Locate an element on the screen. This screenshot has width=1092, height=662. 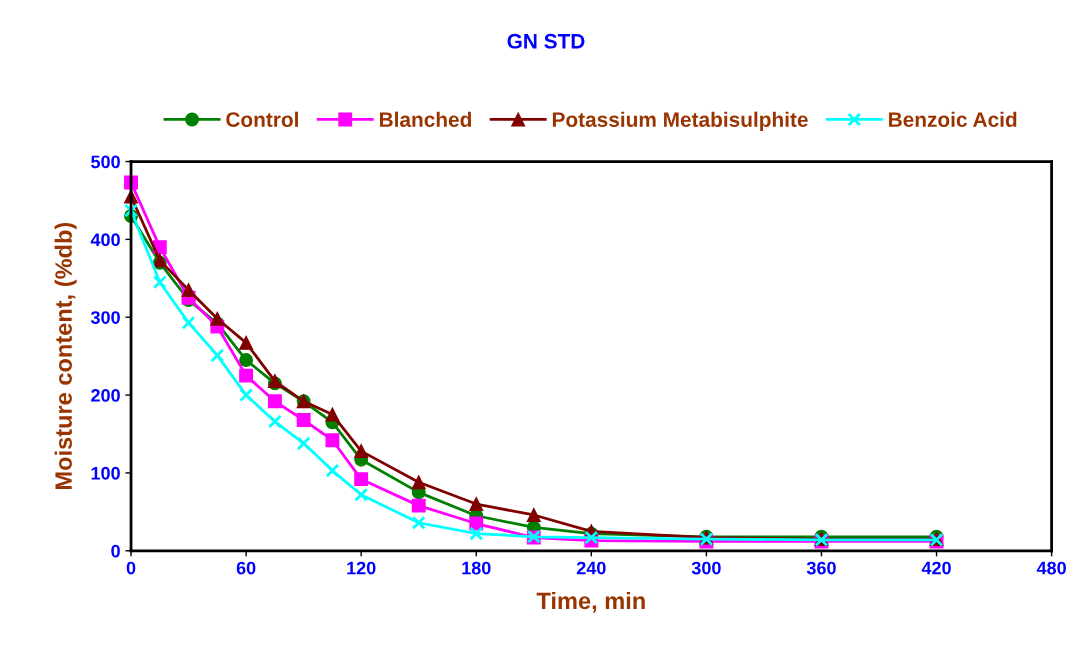
x-axis-title: Time, min is located at coordinates (590, 602).